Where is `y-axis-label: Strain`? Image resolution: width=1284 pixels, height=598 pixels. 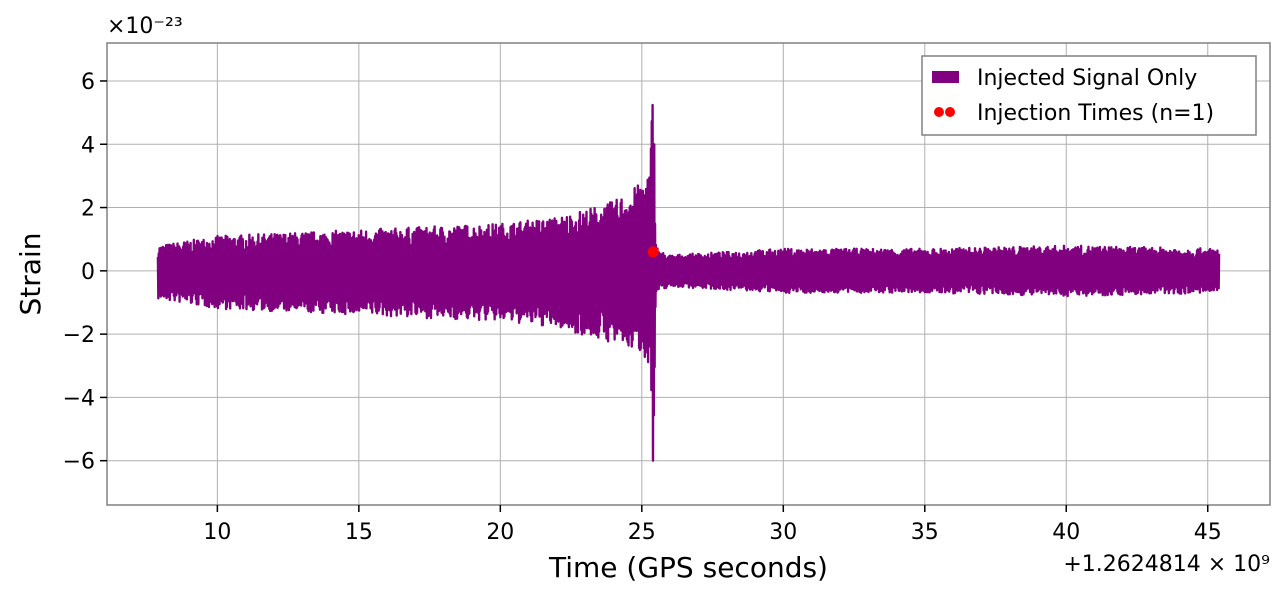 y-axis-label: Strain is located at coordinates (30, 274).